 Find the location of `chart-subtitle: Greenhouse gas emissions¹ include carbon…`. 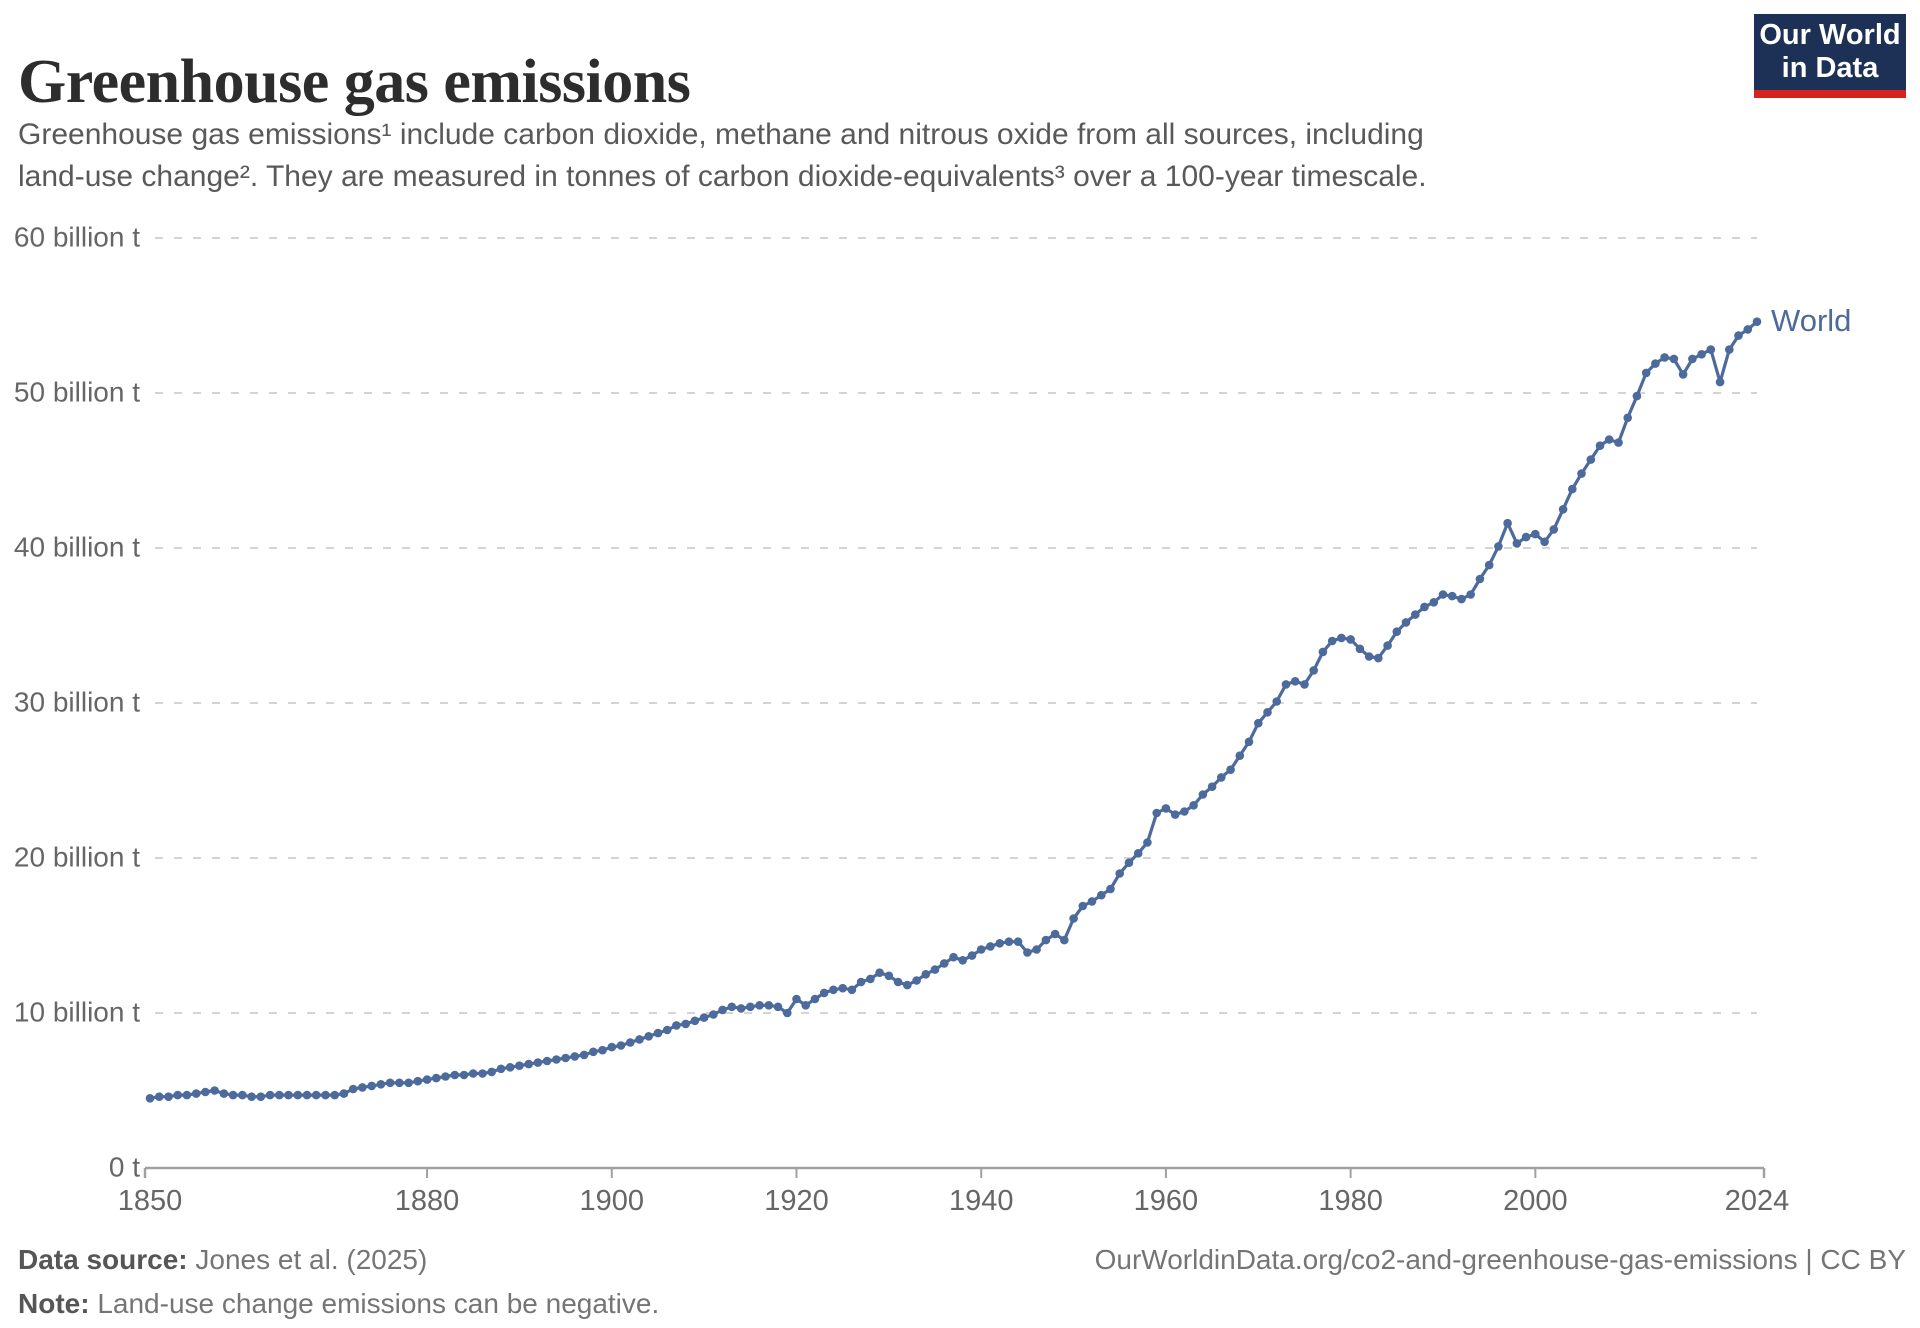

chart-subtitle: Greenhouse gas emissions¹ include carbon… is located at coordinates (722, 155).